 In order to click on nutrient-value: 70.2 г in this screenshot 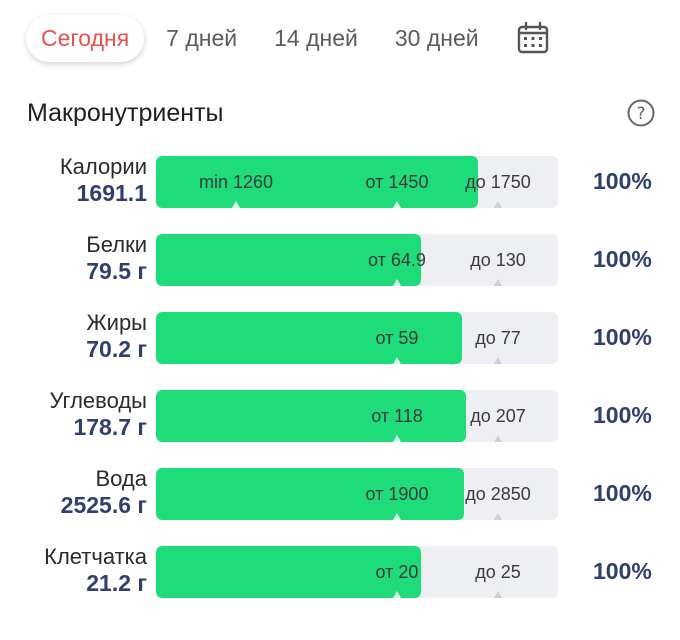, I will do `click(116, 349)`.